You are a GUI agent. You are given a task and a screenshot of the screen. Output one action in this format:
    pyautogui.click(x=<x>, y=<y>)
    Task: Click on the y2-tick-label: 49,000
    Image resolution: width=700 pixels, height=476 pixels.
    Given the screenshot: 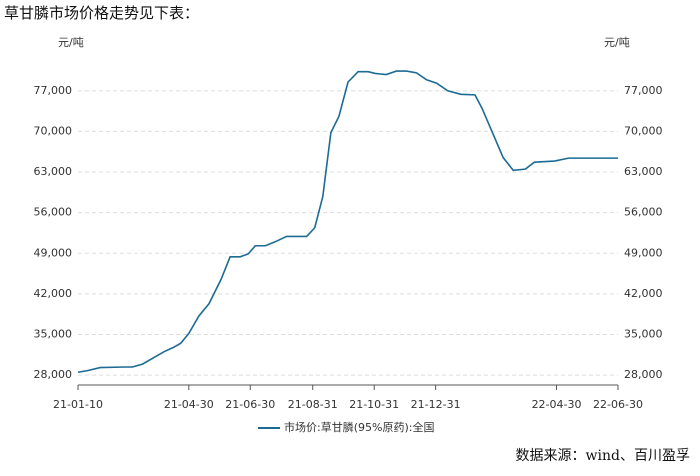 What is the action you would take?
    pyautogui.click(x=643, y=252)
    